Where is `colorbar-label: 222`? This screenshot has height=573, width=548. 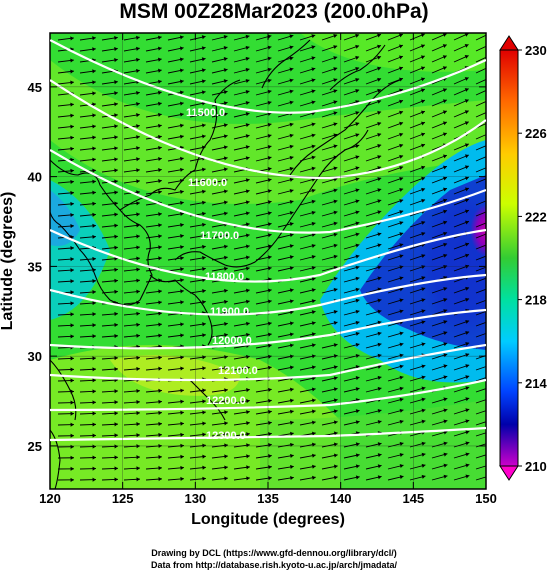
colorbar-label: 222 is located at coordinates (536, 216).